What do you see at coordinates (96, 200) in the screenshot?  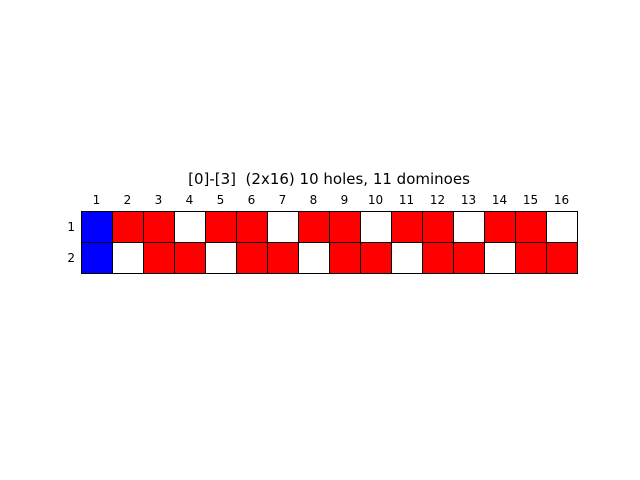 I see `column-label: 1` at bounding box center [96, 200].